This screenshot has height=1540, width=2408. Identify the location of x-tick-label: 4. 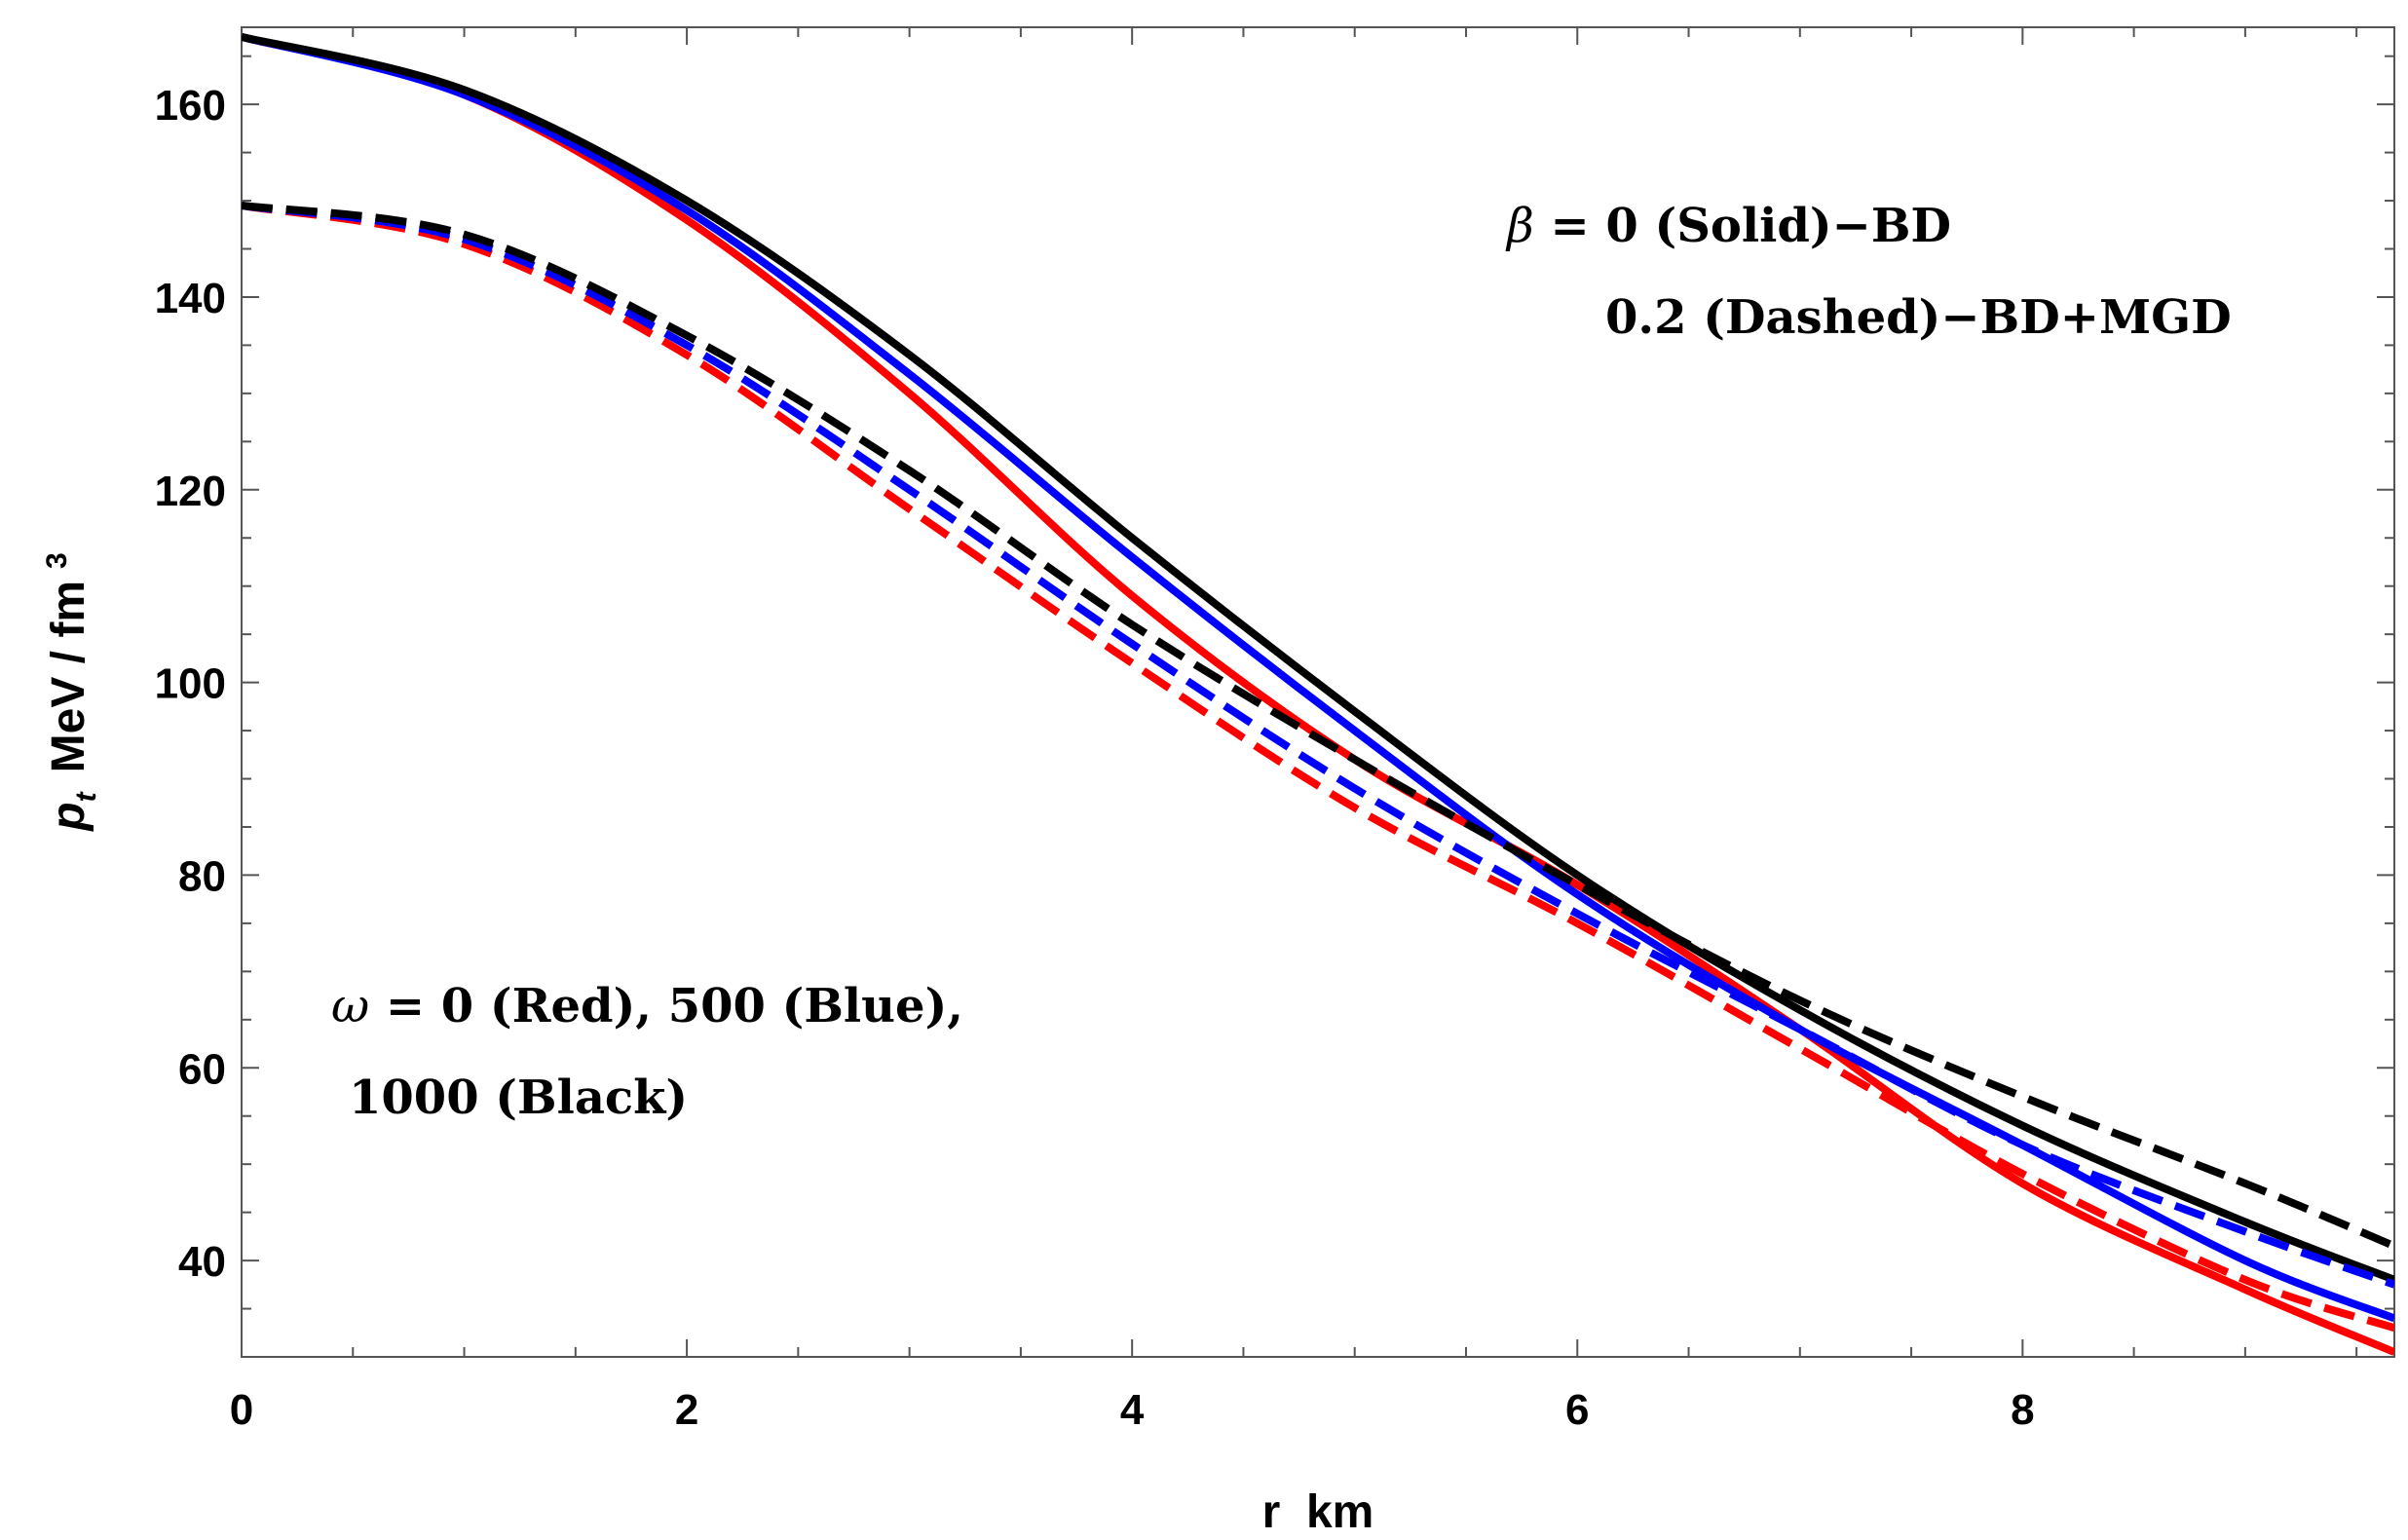
(1132, 1410).